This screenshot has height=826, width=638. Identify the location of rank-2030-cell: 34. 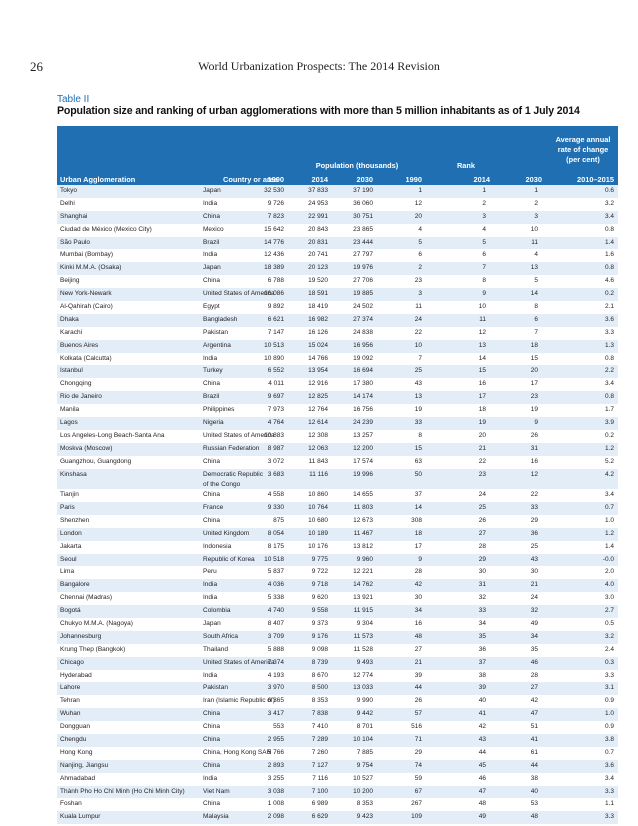
(534, 636).